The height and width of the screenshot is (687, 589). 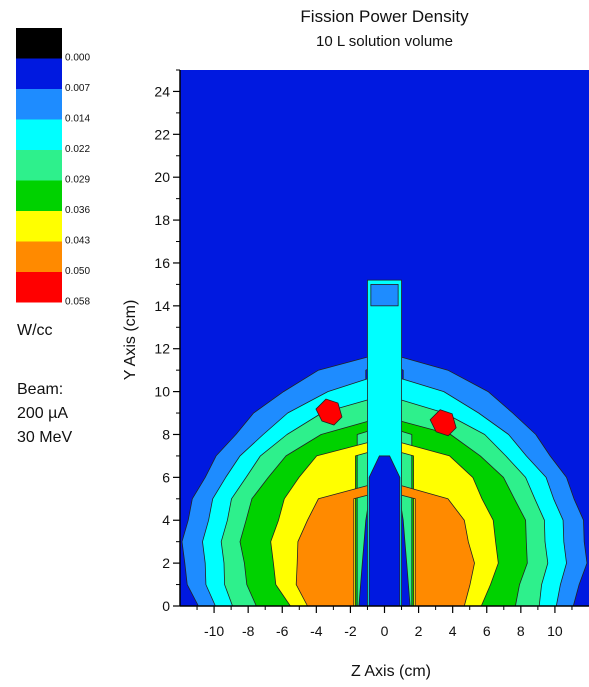 I want to click on y-tick-label: 20, so click(x=162, y=177).